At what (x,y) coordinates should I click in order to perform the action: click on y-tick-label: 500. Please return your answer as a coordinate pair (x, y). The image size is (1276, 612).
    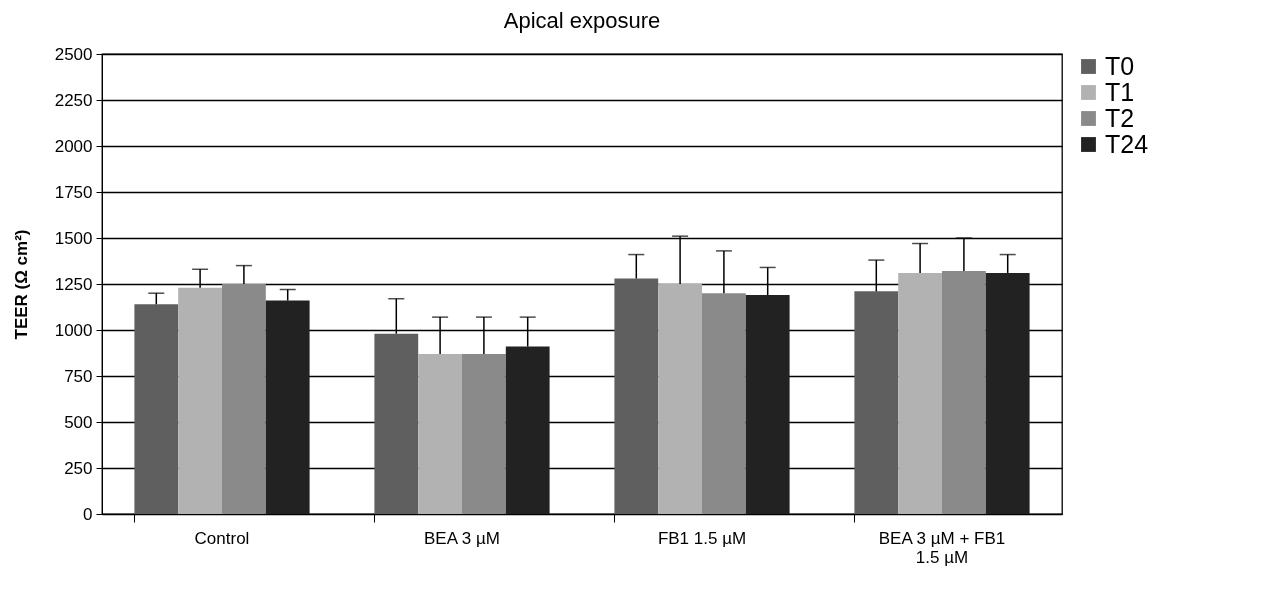
    Looking at the image, I should click on (78, 422).